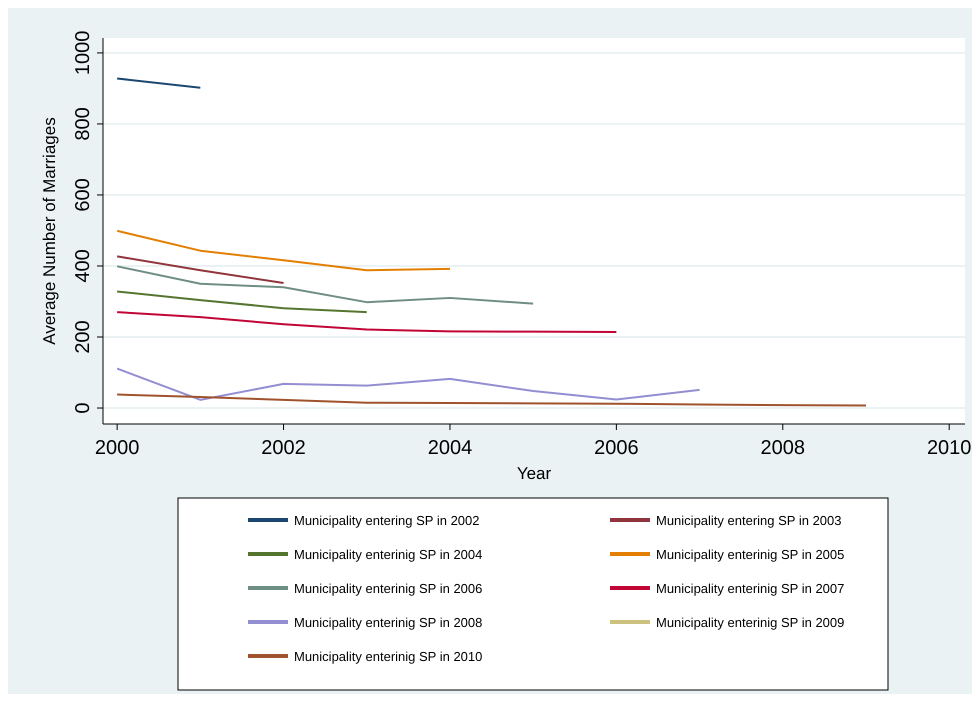 This screenshot has width=980, height=702. I want to click on legend-label: Municipality enterinig SP in 2008, so click(388, 622).